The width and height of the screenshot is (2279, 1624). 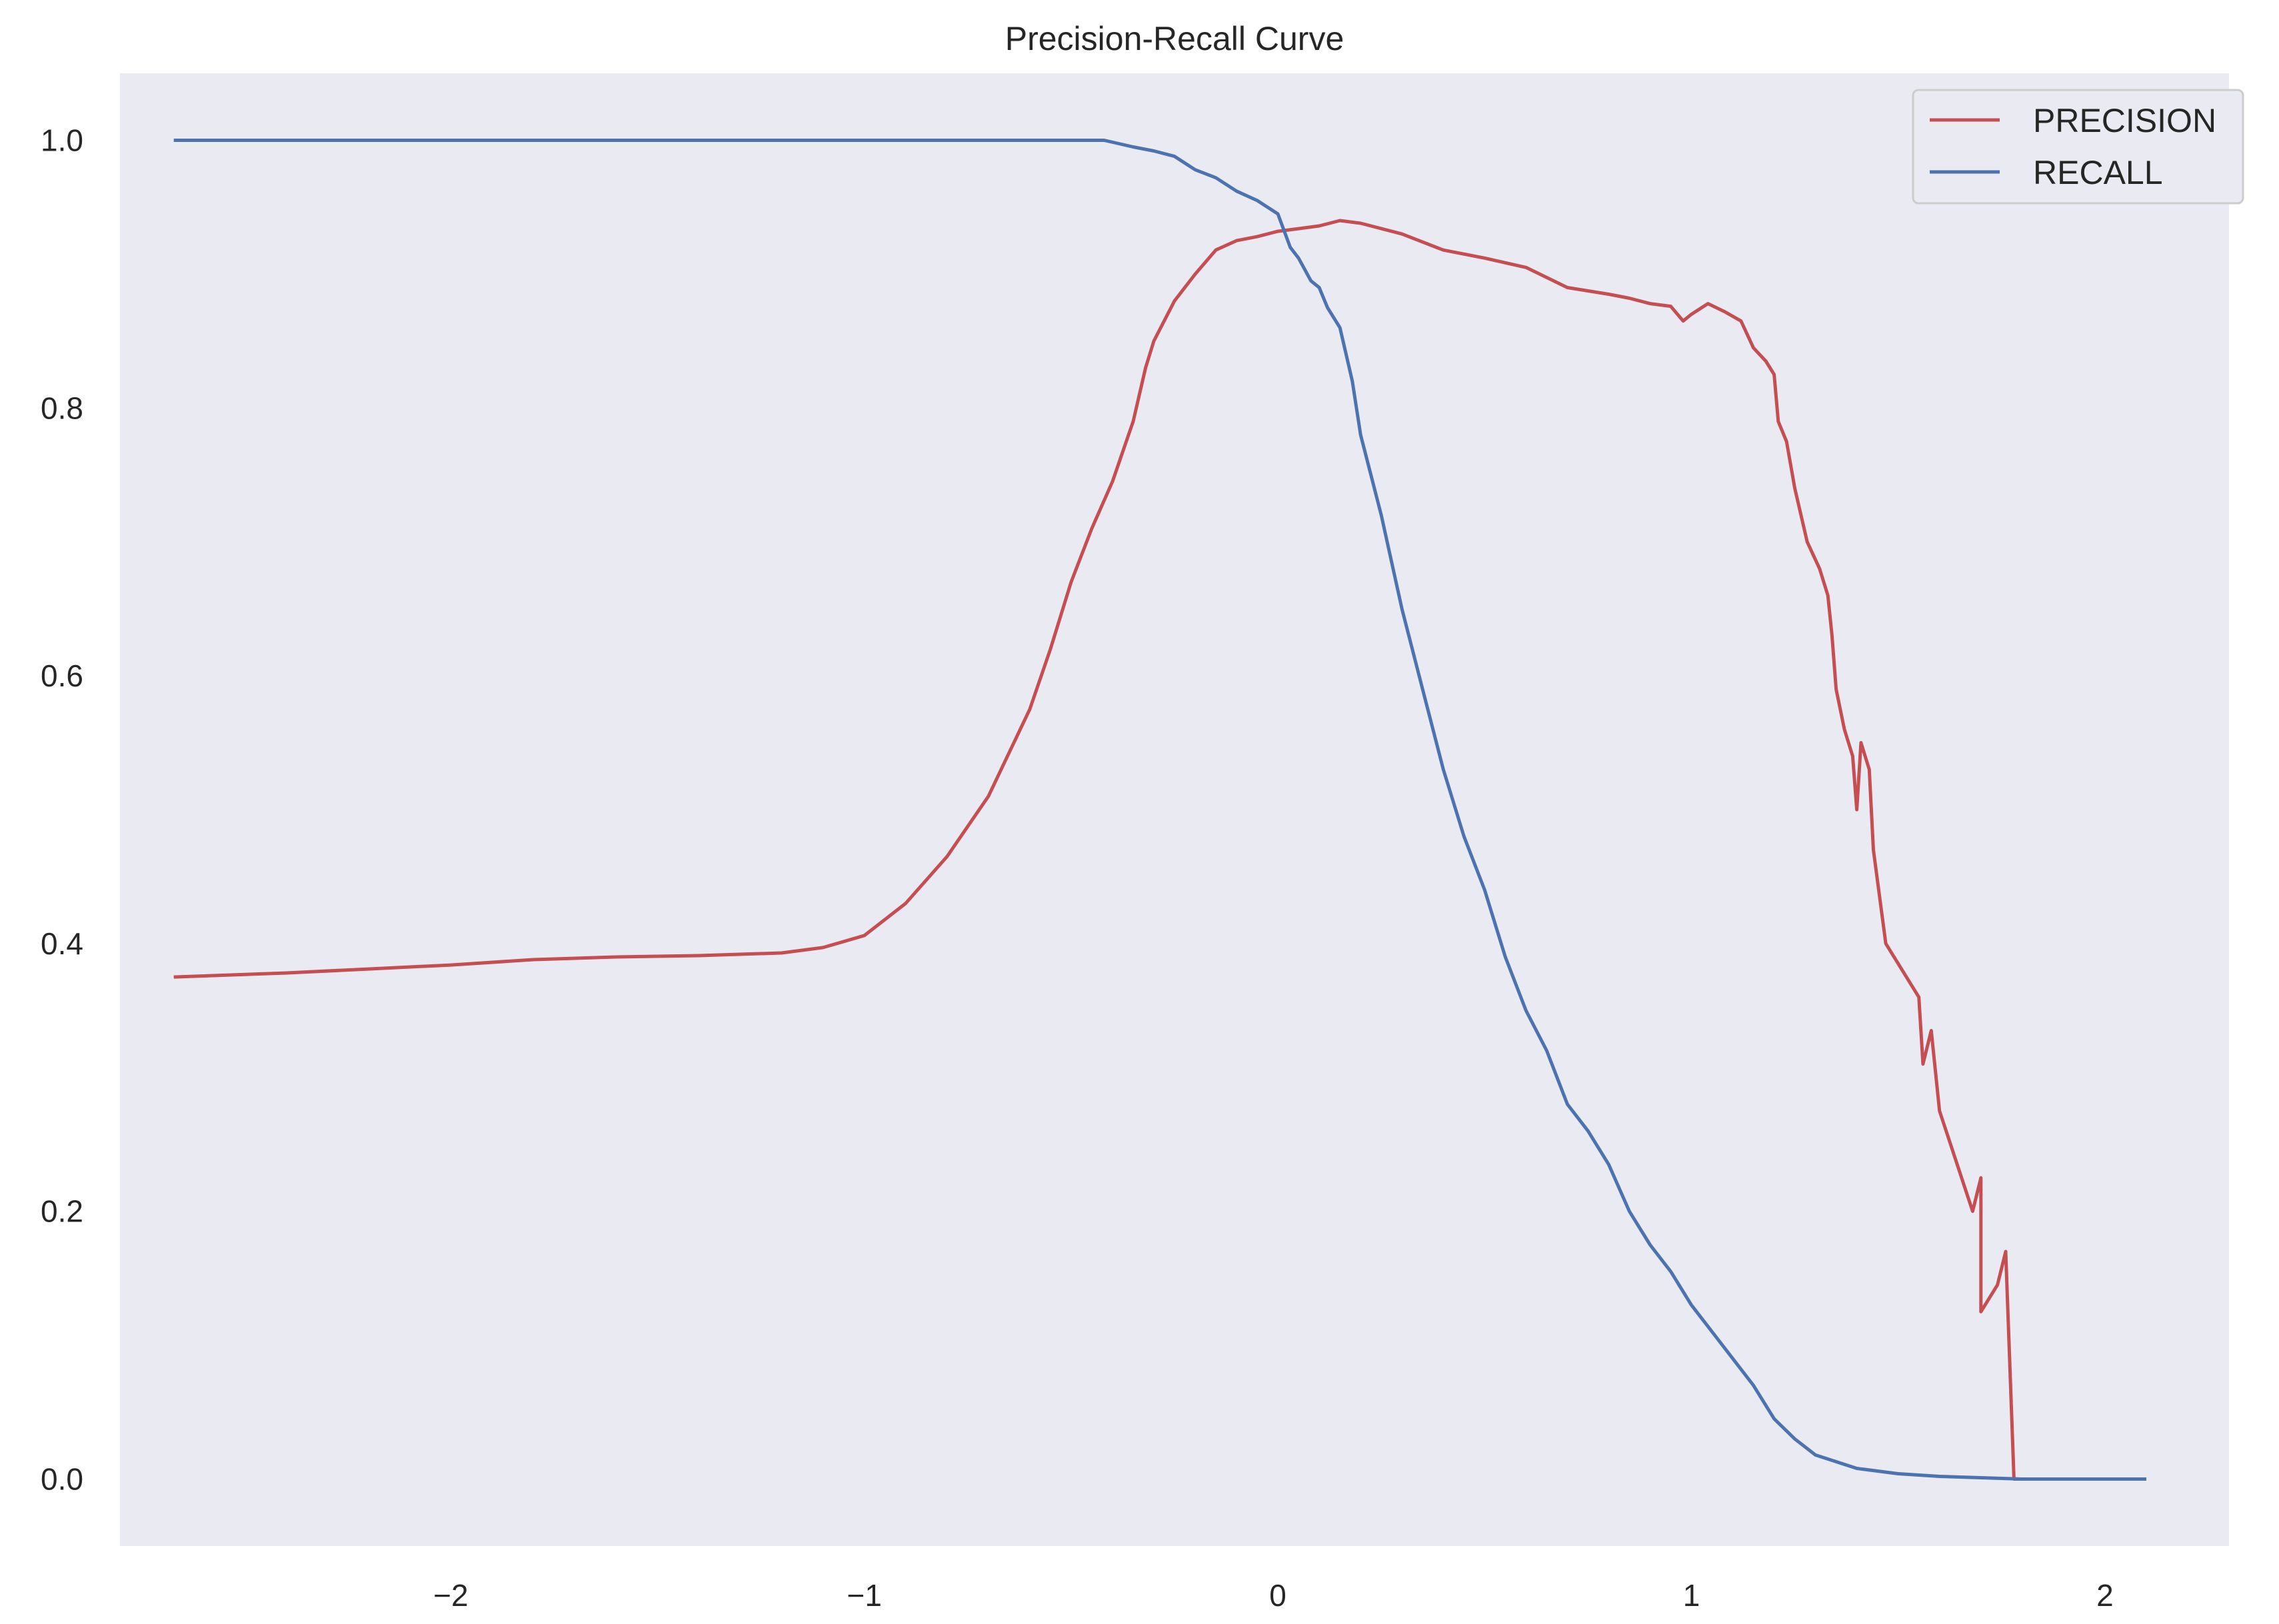 I want to click on y-tick-label: 0.6, so click(x=62, y=675).